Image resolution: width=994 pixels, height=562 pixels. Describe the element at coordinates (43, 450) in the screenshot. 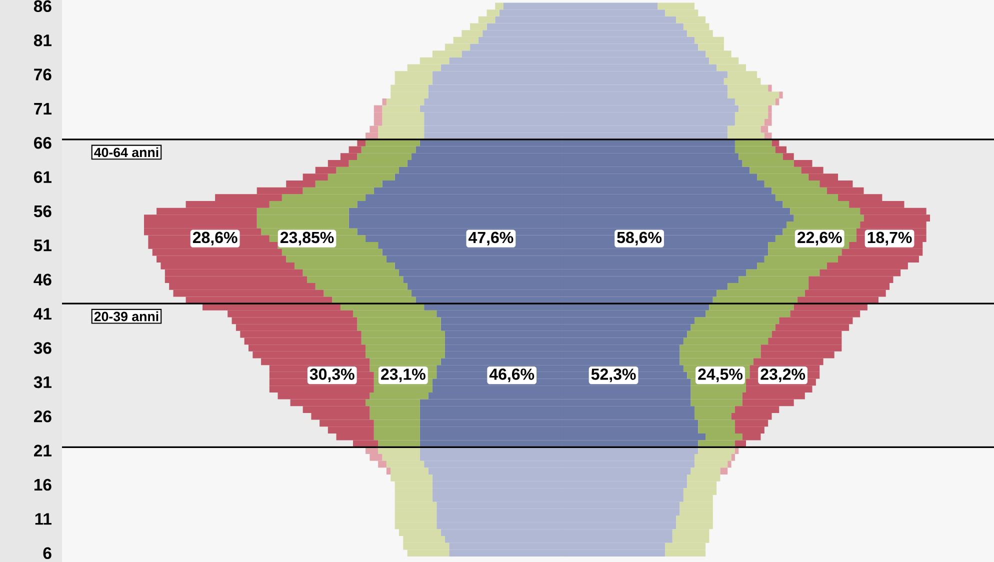

I see `y-tick-label: 21` at that location.